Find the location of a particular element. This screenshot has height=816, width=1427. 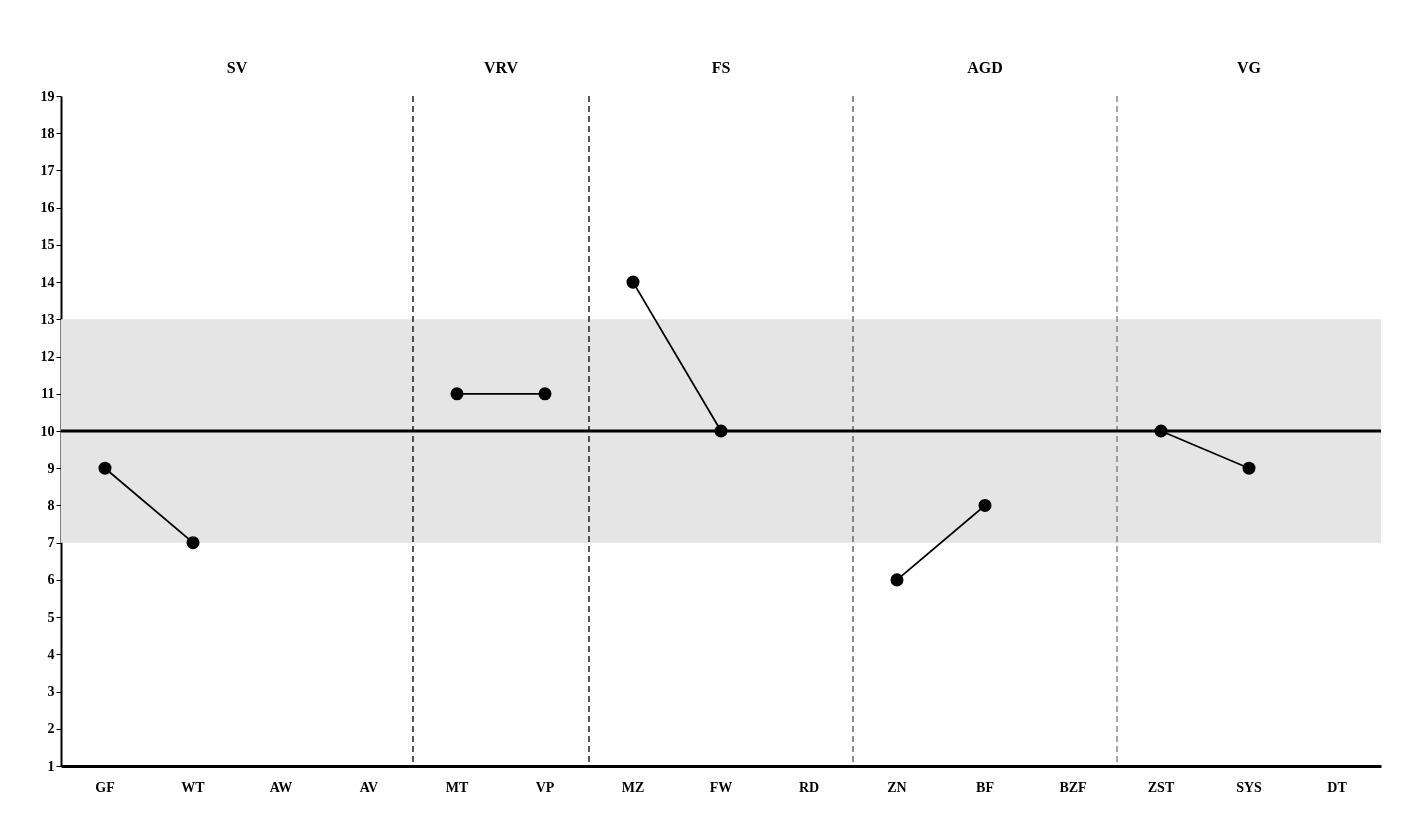

text: FS is located at coordinates (721, 67).